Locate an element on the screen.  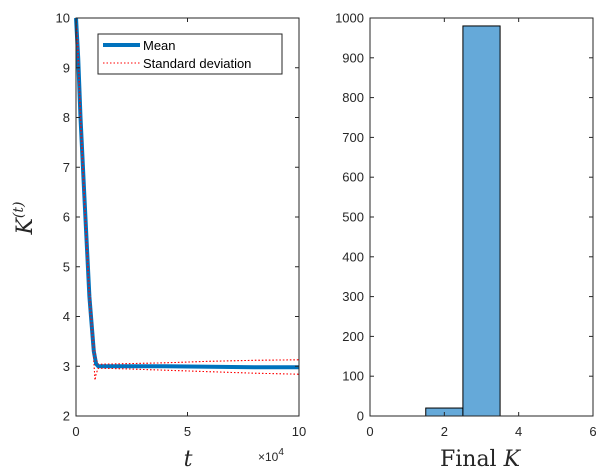
right-ytick-label: 500 is located at coordinates (353, 217).